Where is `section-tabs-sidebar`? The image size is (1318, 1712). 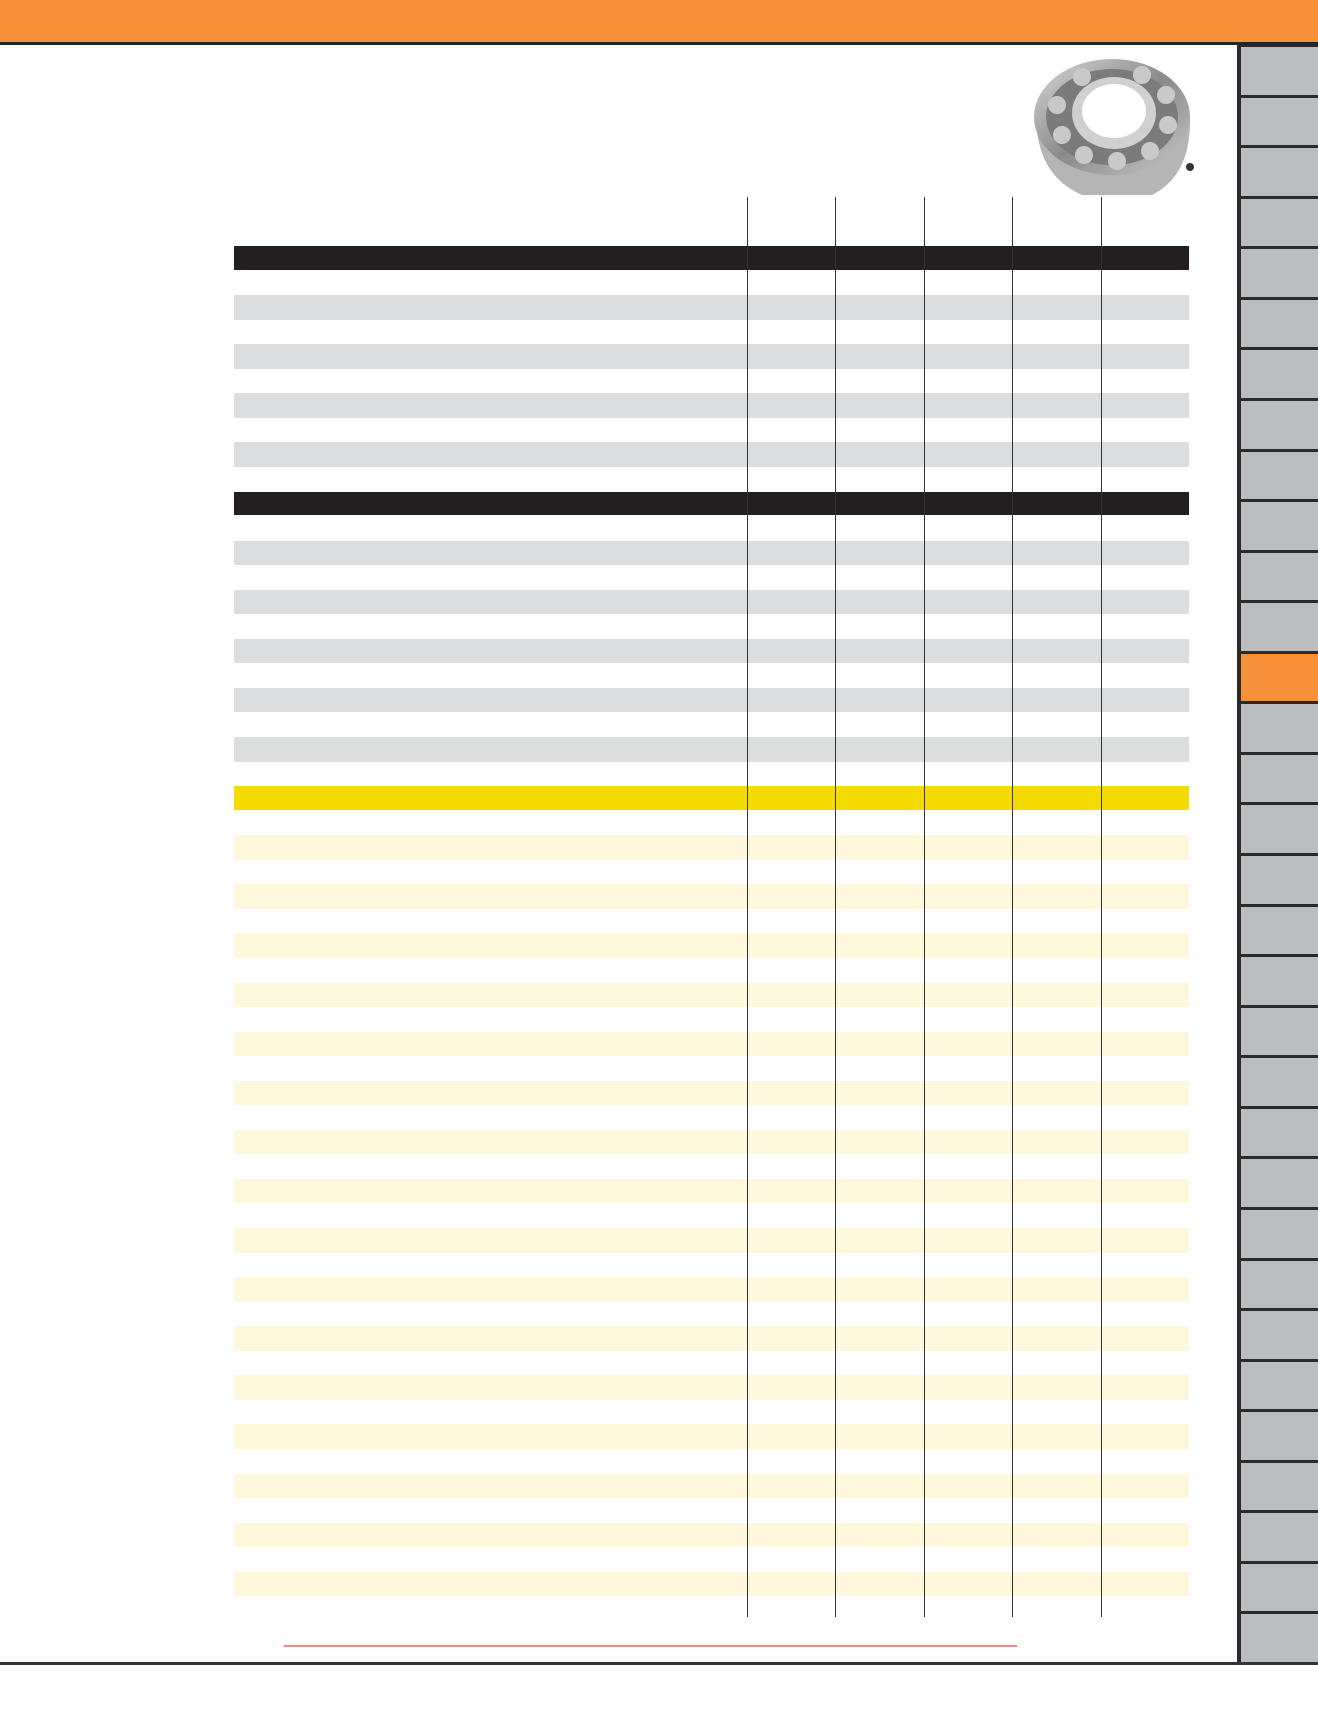 section-tabs-sidebar is located at coordinates (1277, 854).